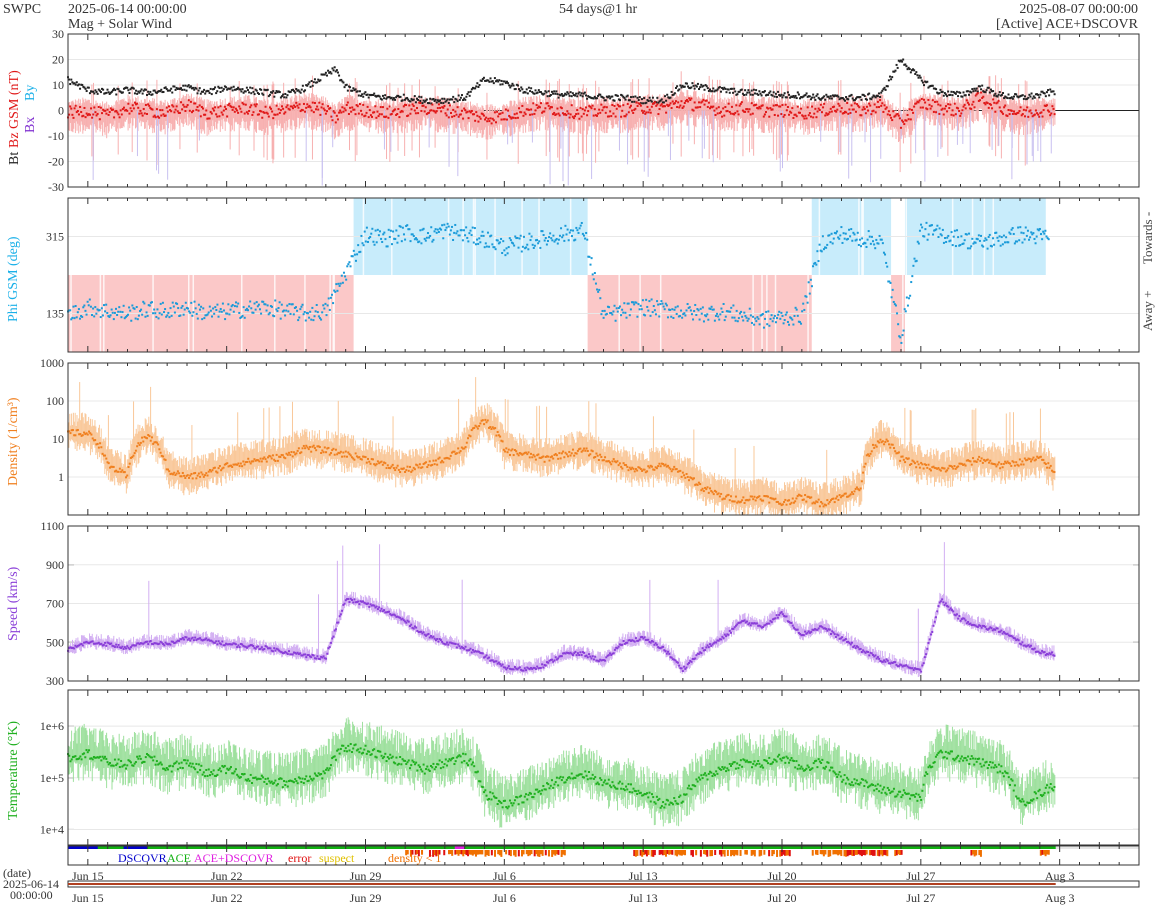 Image resolution: width=1158 pixels, height=905 pixels. I want to click on y-tick-label: 315, so click(55, 237).